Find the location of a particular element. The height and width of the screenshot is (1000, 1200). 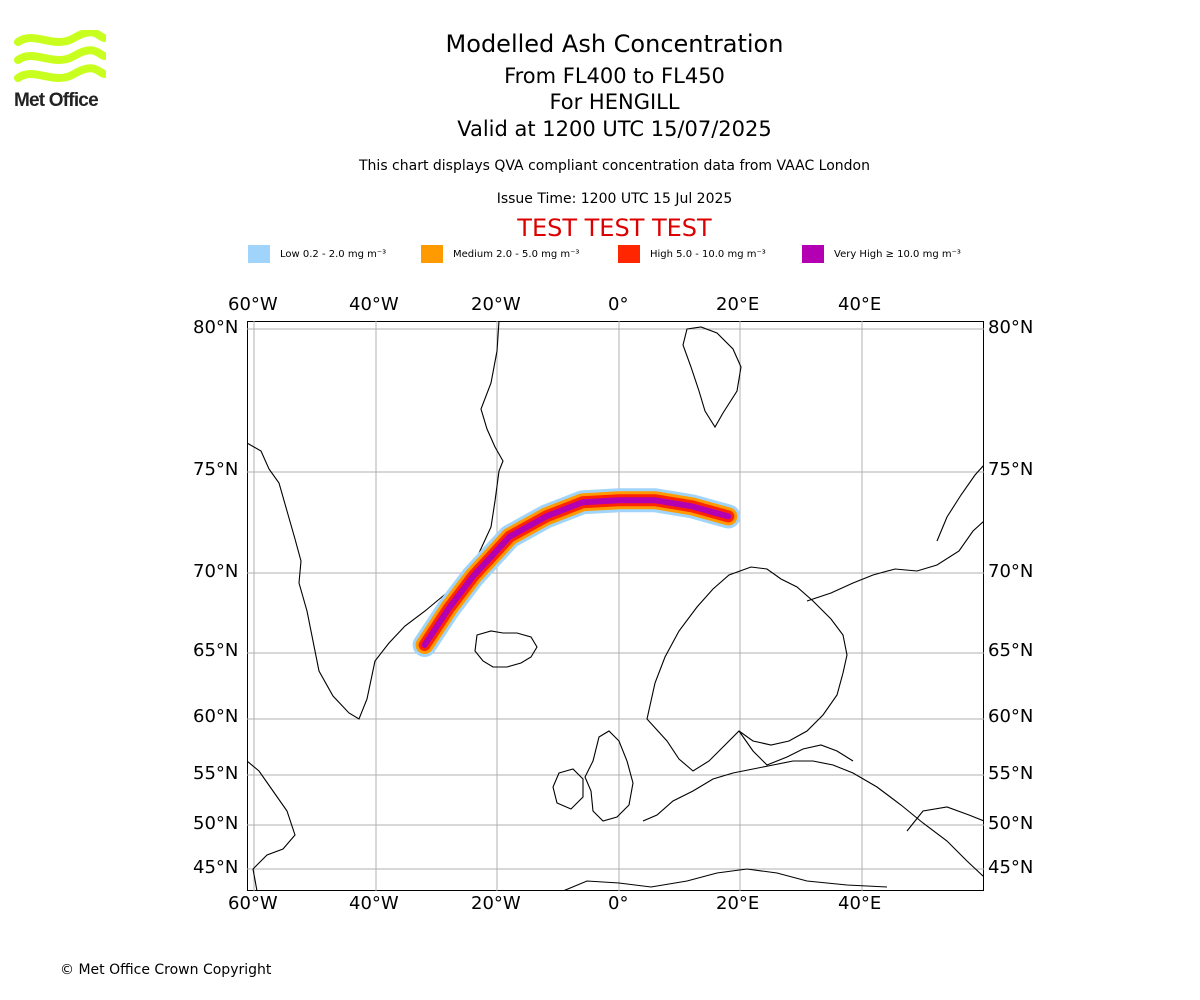

lon-label-top-1: 40°W is located at coordinates (374, 304).